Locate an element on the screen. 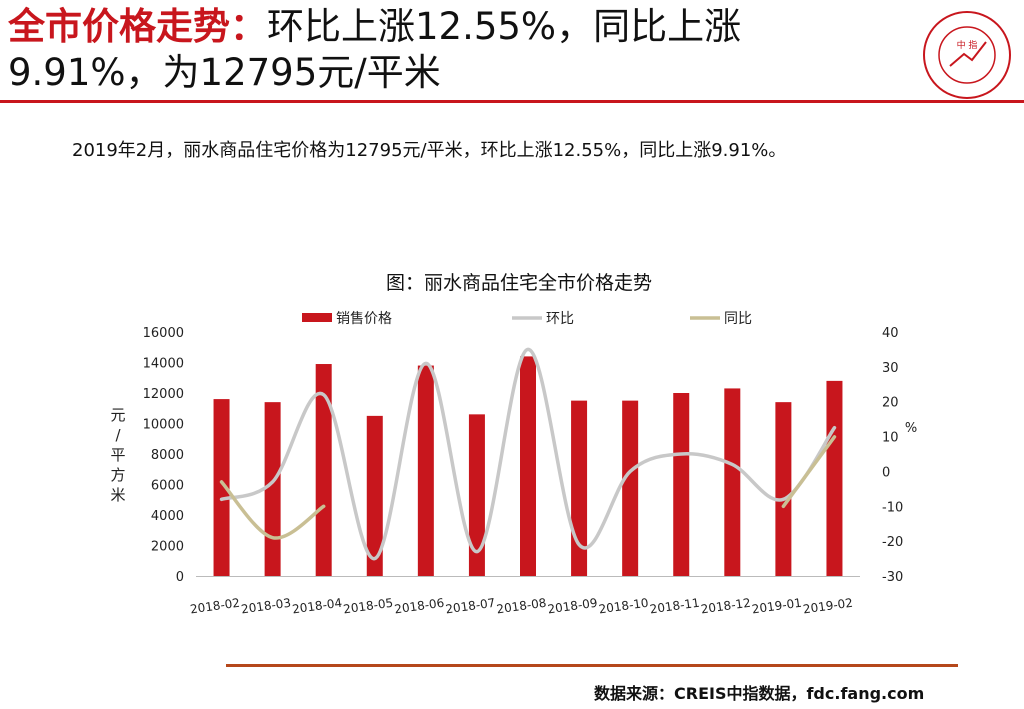  x-tick-label-2018-04: 2018-04 is located at coordinates (317, 606).